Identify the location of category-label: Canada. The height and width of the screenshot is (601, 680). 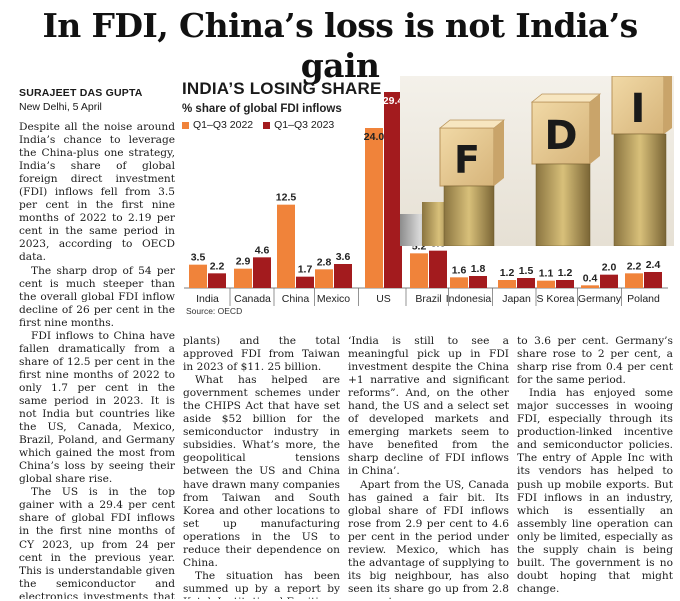
(252, 299).